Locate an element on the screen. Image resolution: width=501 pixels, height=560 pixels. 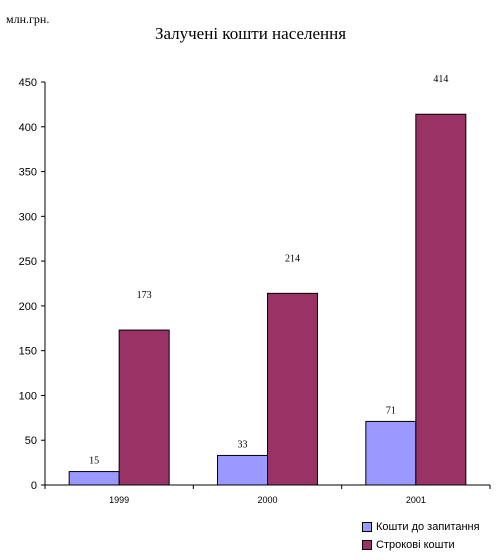
chart-title: Залучені кошти населення is located at coordinates (250, 33).